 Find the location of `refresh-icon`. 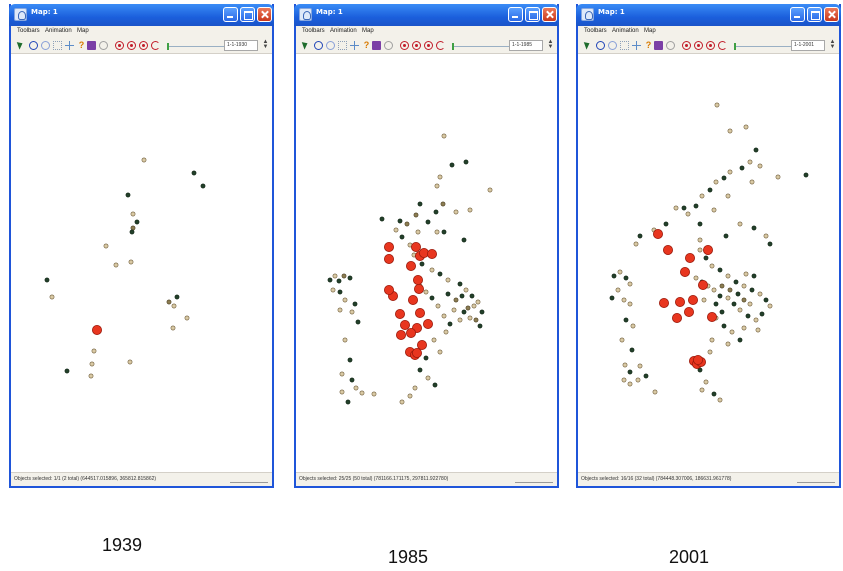

refresh-icon is located at coordinates (670, 45).